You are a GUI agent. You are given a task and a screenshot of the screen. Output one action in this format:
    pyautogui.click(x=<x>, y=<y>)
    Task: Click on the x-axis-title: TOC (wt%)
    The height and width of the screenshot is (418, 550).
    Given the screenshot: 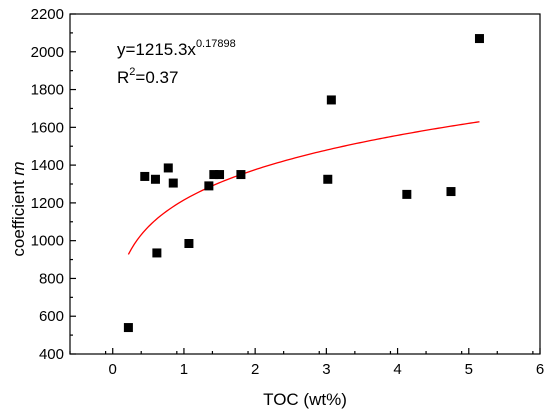 What is the action you would take?
    pyautogui.click(x=305, y=399)
    